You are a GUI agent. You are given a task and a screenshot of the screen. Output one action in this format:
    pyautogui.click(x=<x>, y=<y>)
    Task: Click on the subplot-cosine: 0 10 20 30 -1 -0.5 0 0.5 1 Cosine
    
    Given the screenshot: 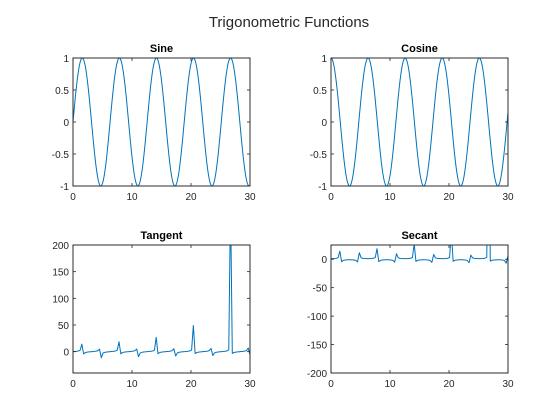 What is the action you would take?
    pyautogui.click(x=412, y=123)
    